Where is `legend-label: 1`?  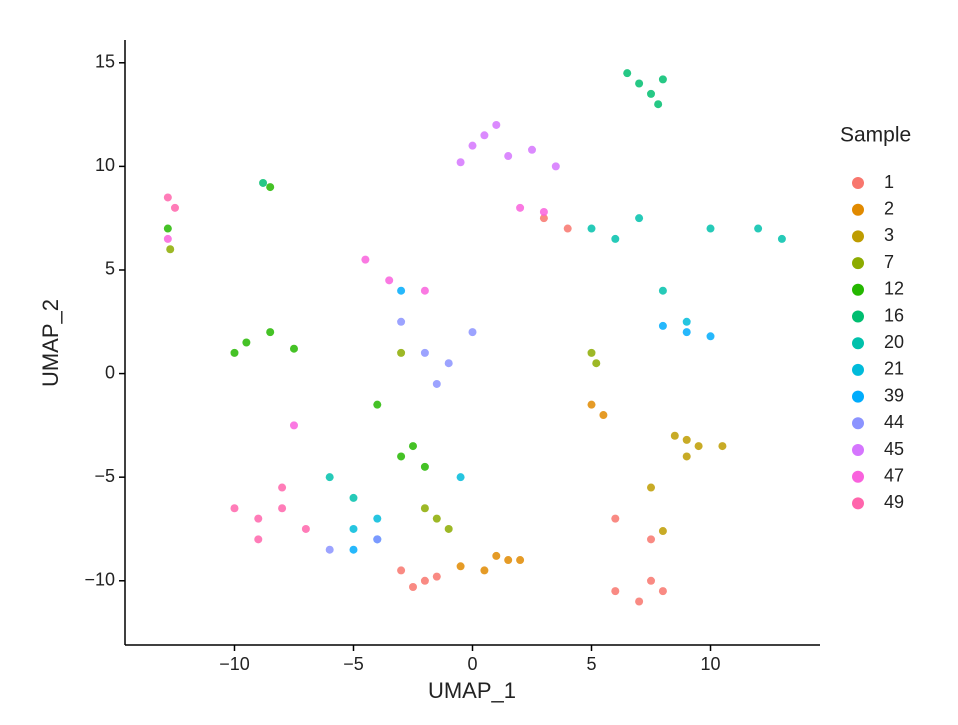
legend-label: 1 is located at coordinates (889, 182).